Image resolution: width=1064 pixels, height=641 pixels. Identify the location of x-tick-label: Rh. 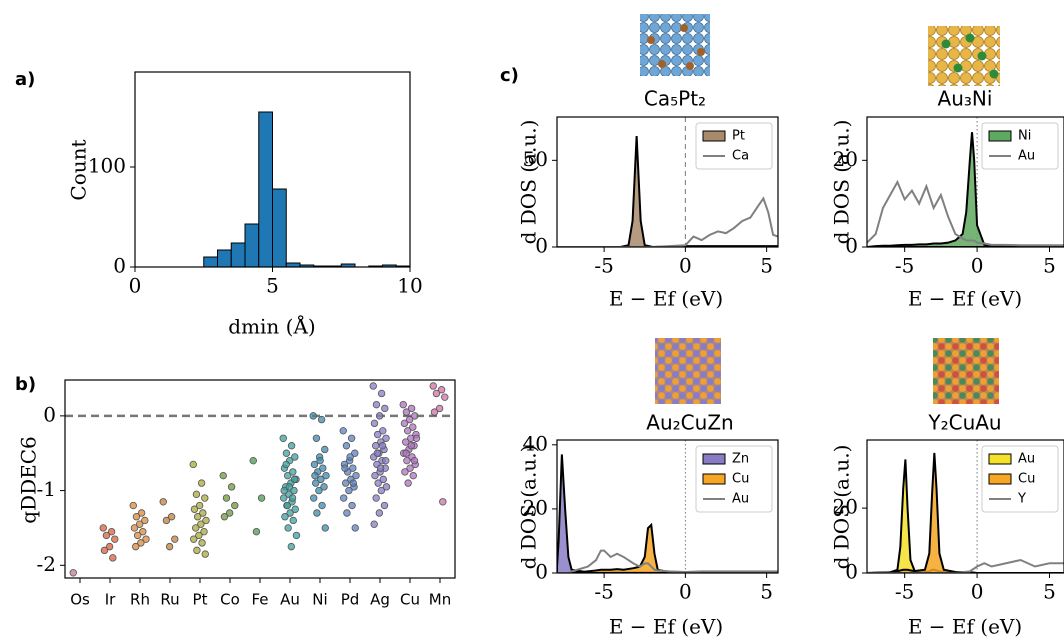
(140, 600).